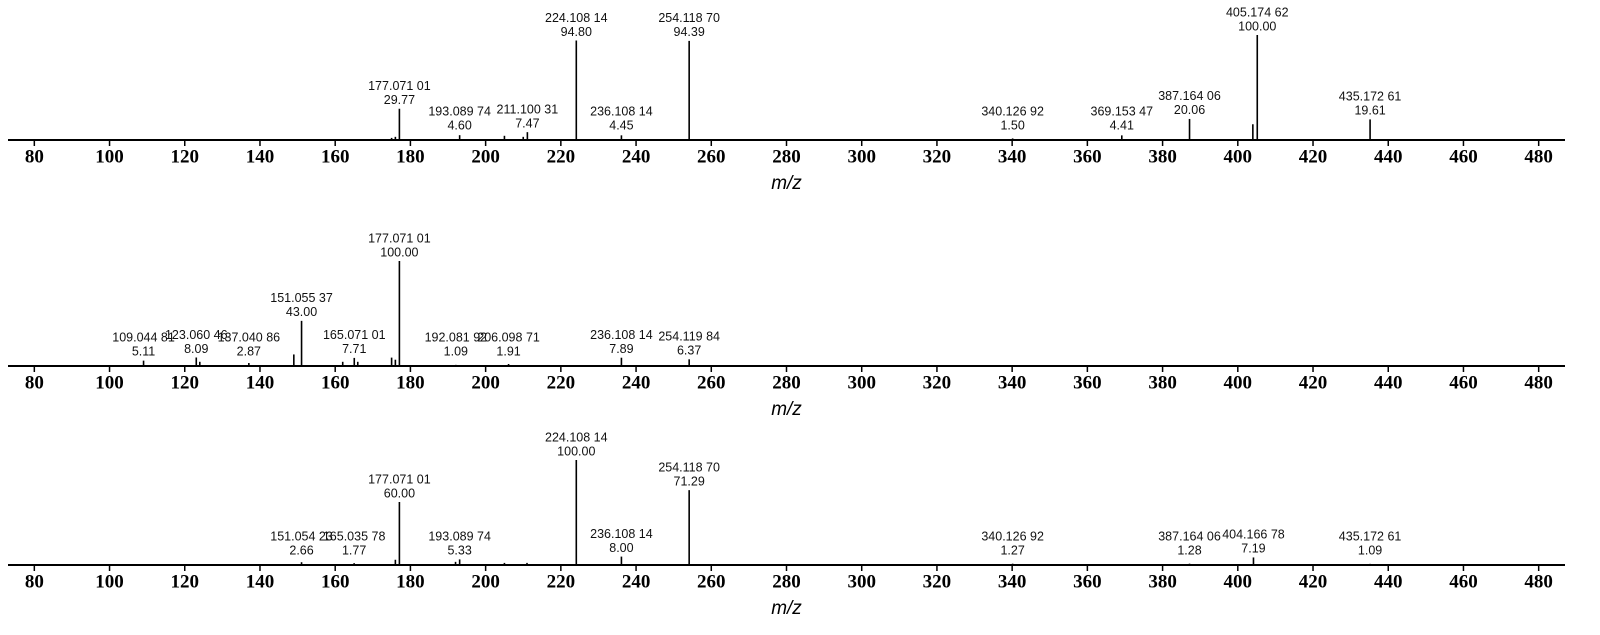 This screenshot has width=1600, height=635. What do you see at coordinates (1122, 111) in the screenshot?
I see `peak-mz-label: 369.153 47` at bounding box center [1122, 111].